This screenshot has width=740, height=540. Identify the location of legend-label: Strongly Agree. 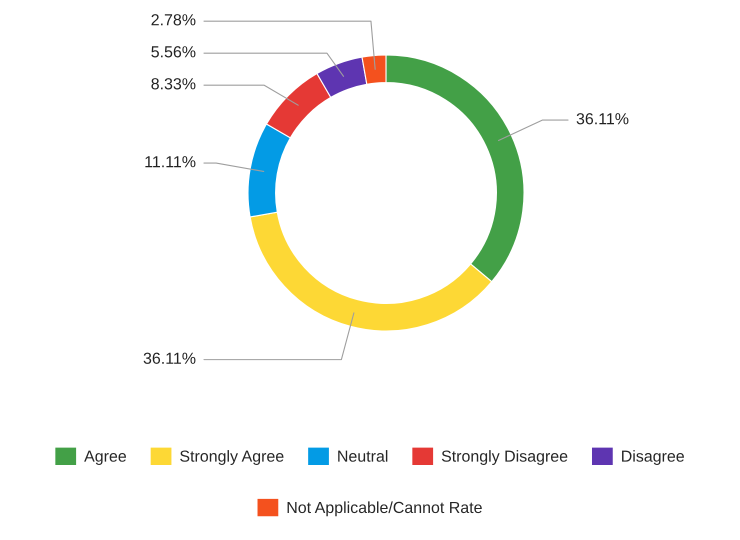
(232, 457).